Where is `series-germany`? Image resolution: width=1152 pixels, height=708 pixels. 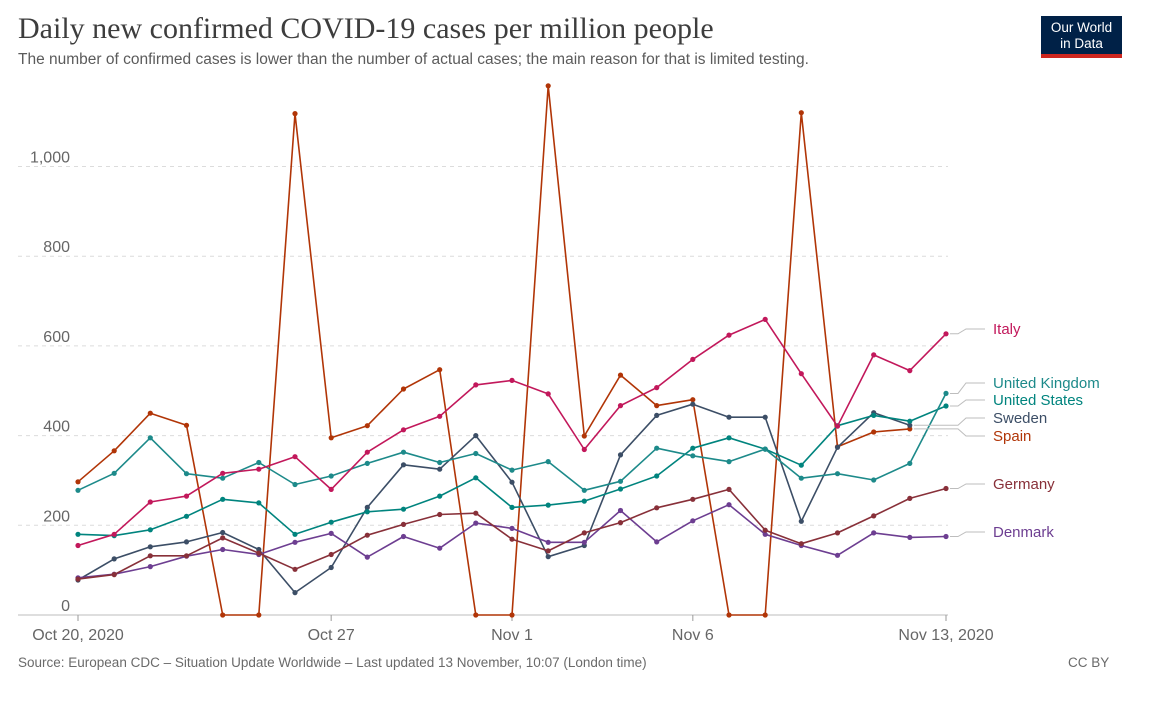 series-germany is located at coordinates (512, 533).